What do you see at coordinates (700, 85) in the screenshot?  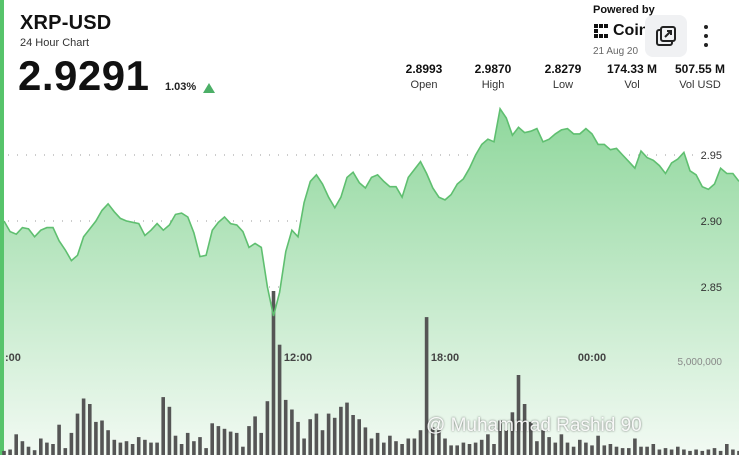 I see `stat-label: Vol USD` at bounding box center [700, 85].